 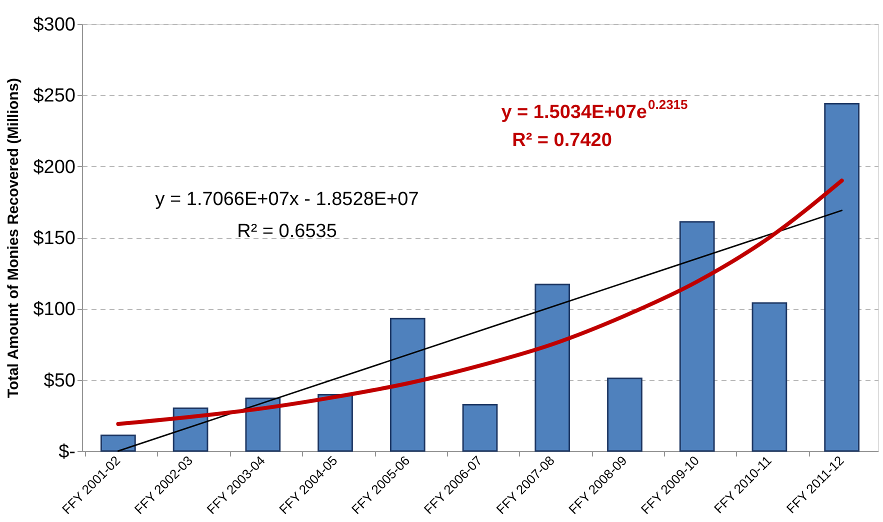 What do you see at coordinates (60, 381) in the screenshot?
I see `y-tick-label: $50` at bounding box center [60, 381].